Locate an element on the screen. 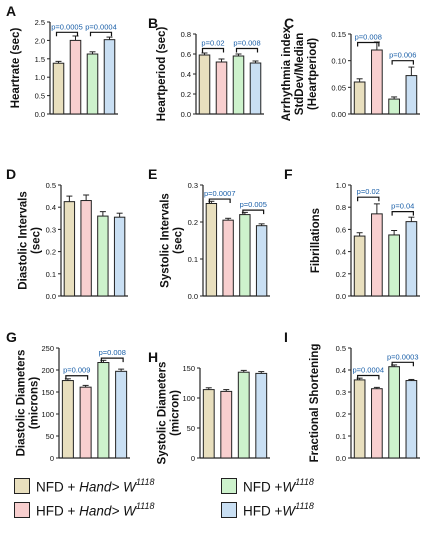 The width and height of the screenshot is (428, 550). y-tick-label: 200 is located at coordinates (47, 370).